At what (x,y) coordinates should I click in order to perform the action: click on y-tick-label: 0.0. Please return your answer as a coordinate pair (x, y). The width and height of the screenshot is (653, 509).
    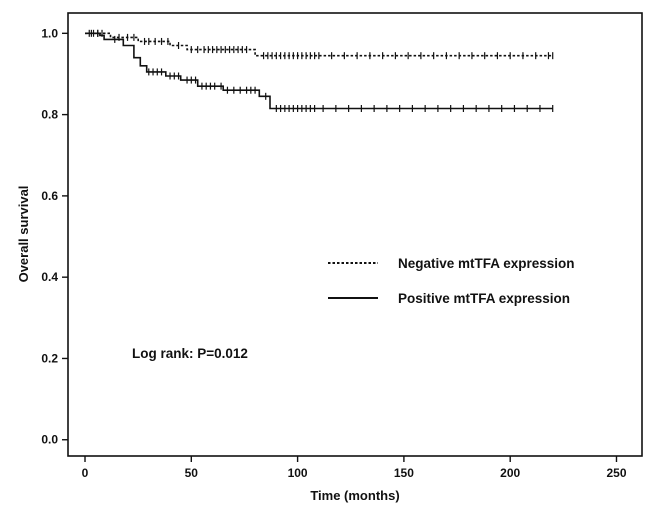
    Looking at the image, I should click on (49, 440).